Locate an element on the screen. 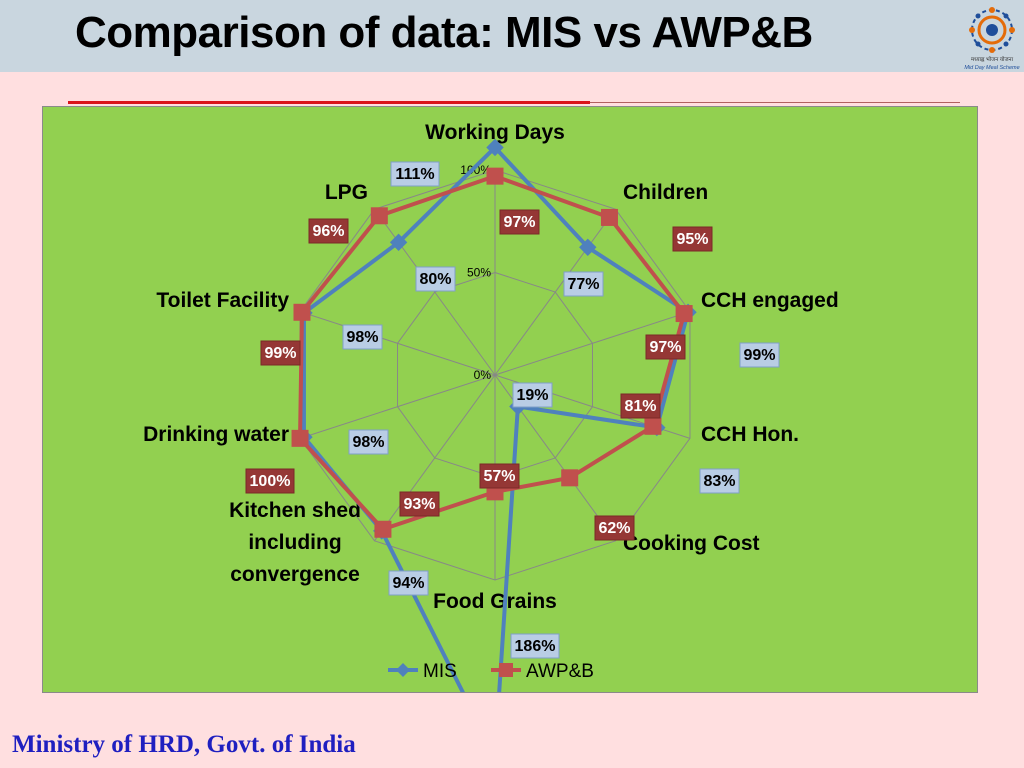 This screenshot has height=768, width=1024. legend-mis-marker is located at coordinates (403, 670).